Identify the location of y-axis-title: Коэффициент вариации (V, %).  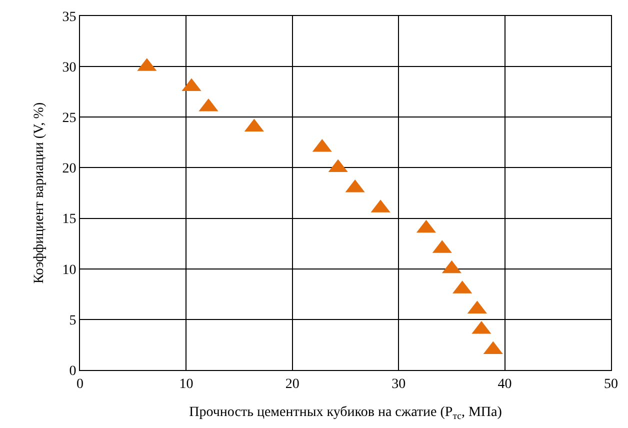
(39, 193).